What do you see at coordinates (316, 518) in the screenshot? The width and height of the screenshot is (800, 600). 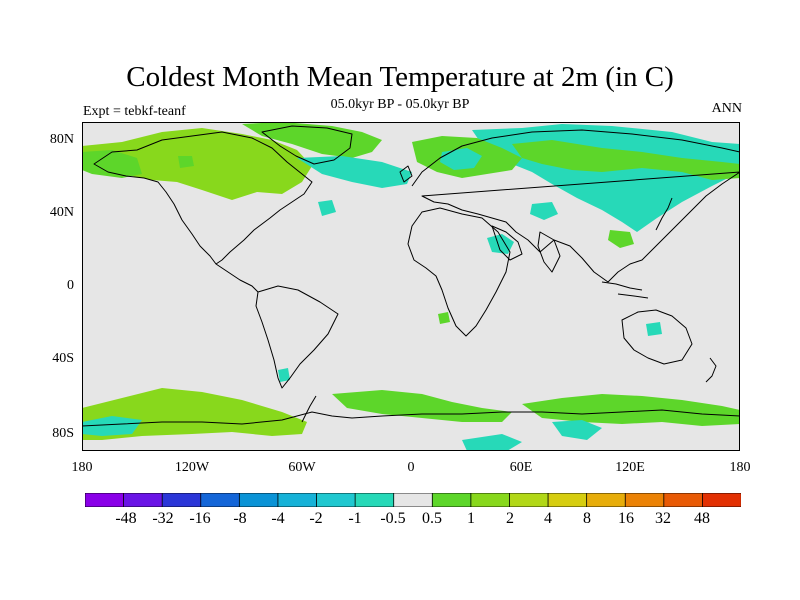 I see `colorbar-label: -2` at bounding box center [316, 518].